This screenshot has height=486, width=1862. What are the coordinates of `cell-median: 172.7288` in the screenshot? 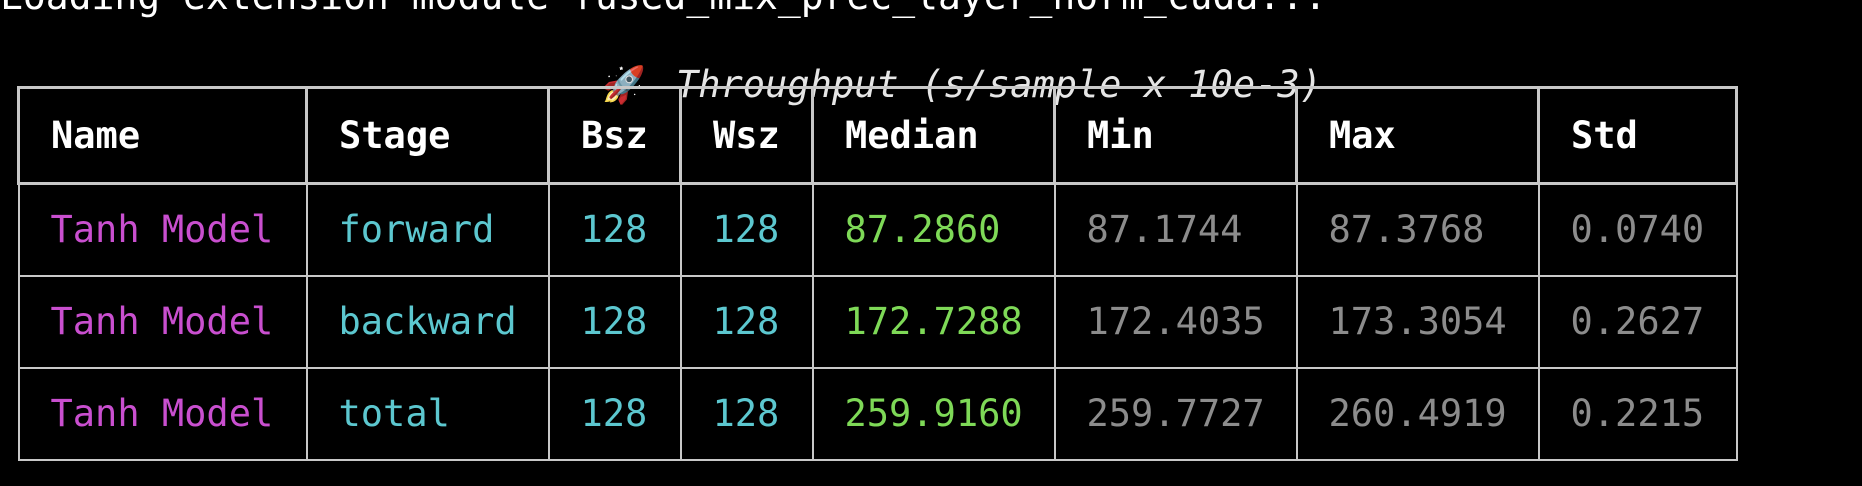 It's located at (933, 321).